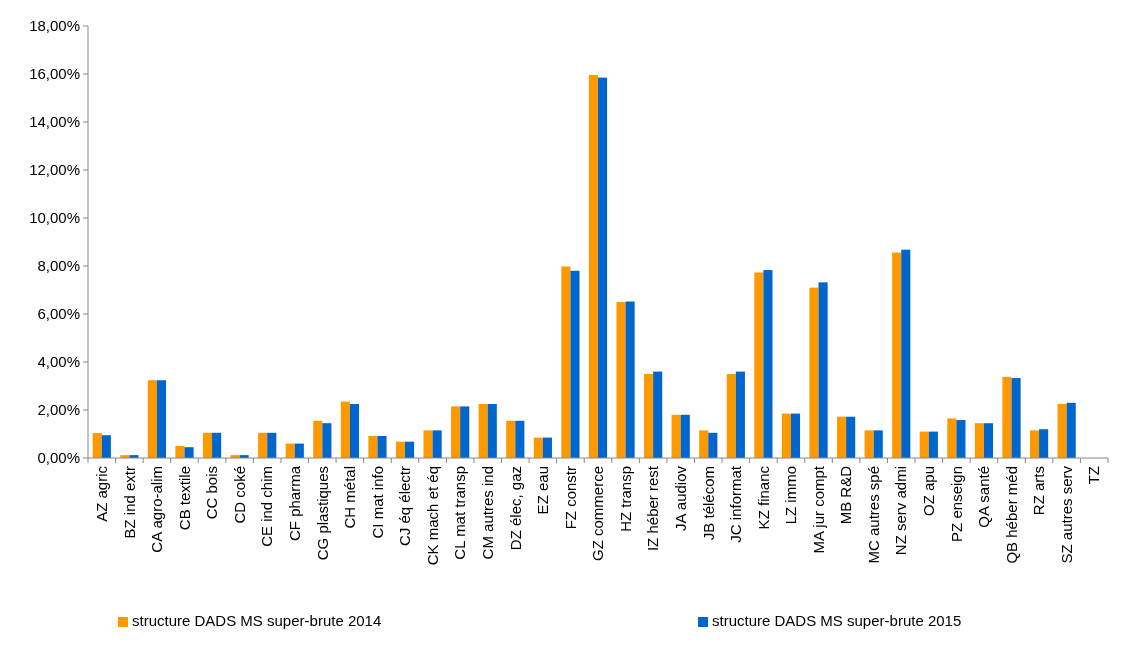 This screenshot has height=646, width=1138. I want to click on legend-label: structure DADS MS super-brute 2014, so click(257, 620).